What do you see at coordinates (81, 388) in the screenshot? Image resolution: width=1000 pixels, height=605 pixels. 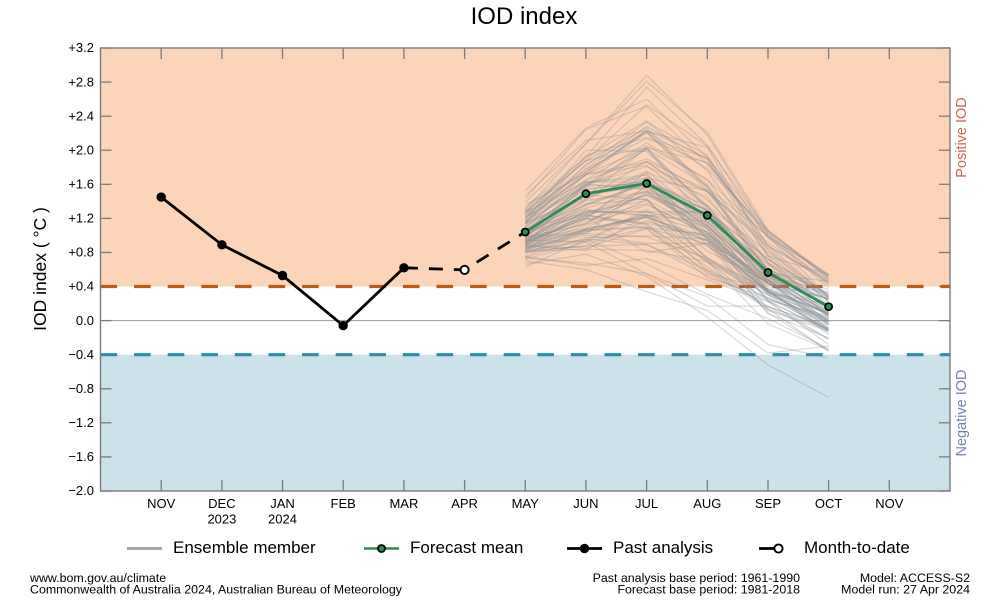 I see `svg-text: −0.8` at bounding box center [81, 388].